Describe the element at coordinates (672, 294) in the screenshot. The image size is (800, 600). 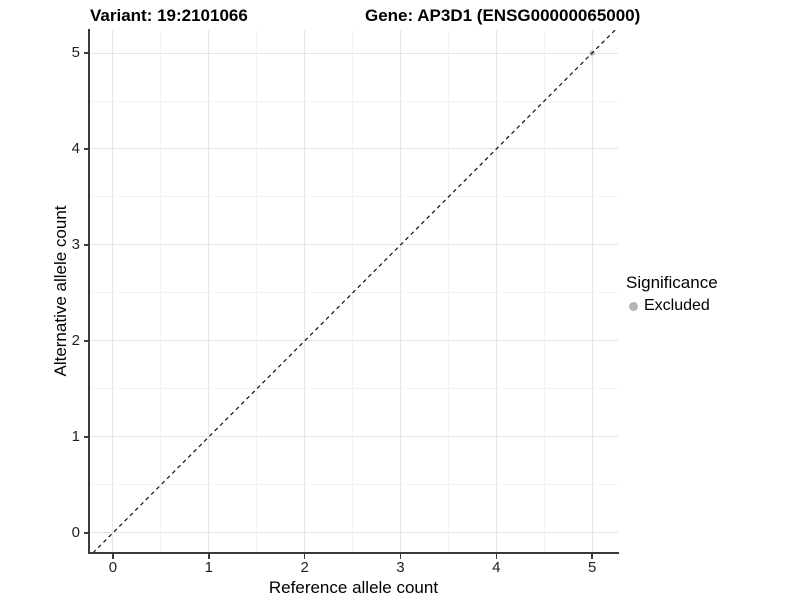
I see `legend: Significance Excluded` at that location.